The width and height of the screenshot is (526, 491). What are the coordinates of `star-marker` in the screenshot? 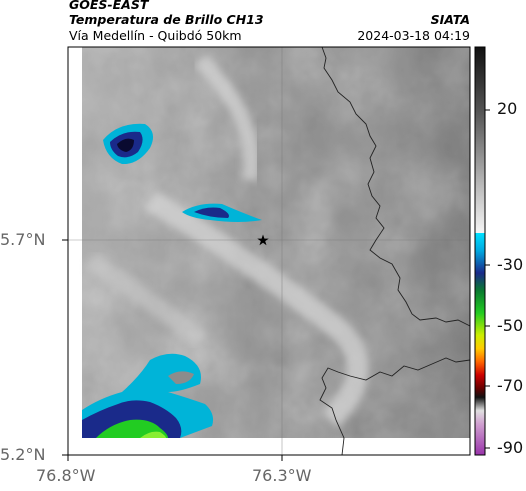 It's located at (263, 240).